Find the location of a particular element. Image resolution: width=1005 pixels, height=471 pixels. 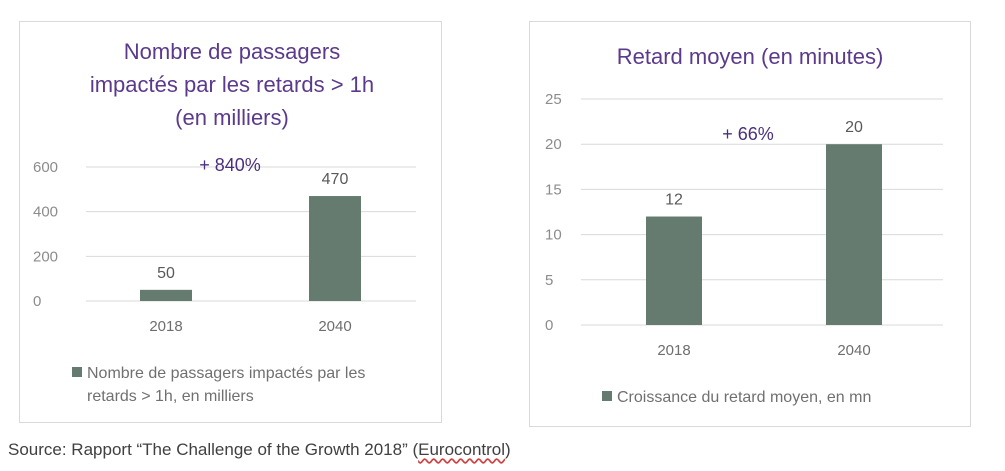

y-tick-label: 600 is located at coordinates (45, 167).